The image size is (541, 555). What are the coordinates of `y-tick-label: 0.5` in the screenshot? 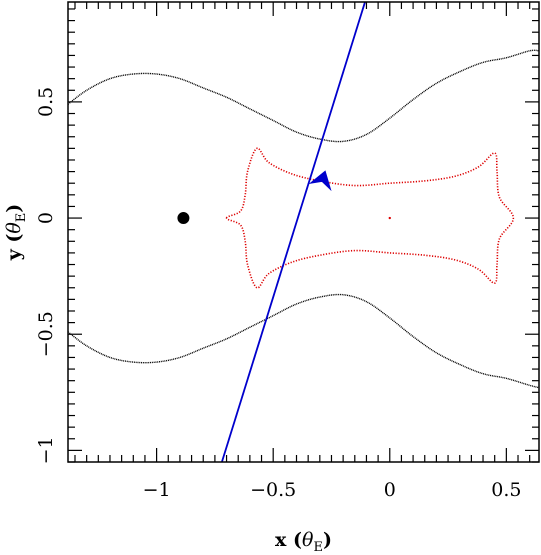 It's located at (46, 102).